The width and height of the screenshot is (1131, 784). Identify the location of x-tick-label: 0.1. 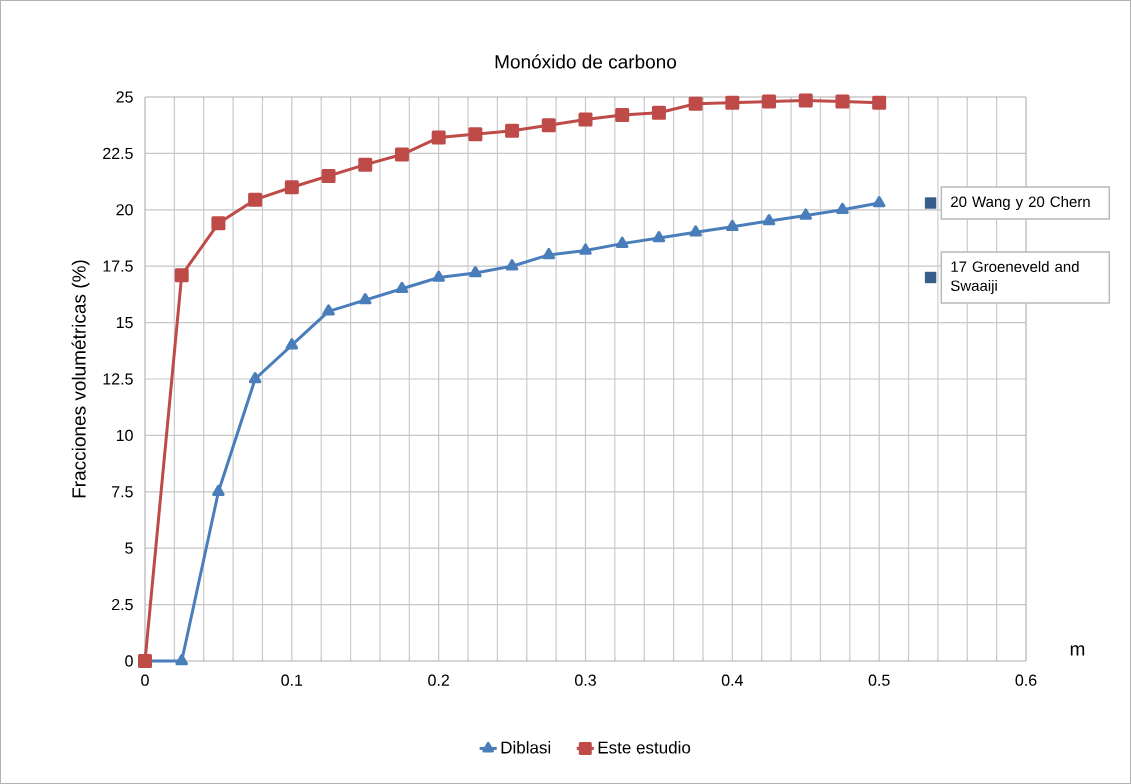
(292, 680).